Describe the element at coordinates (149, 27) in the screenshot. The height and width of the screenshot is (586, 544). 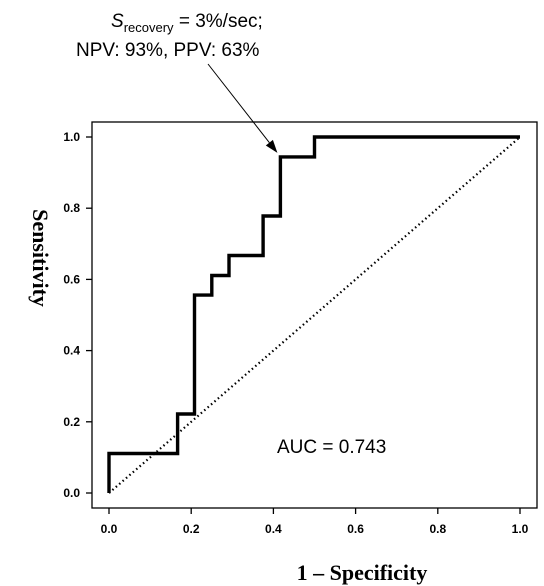
I see `annotation-subscript: recovery` at that location.